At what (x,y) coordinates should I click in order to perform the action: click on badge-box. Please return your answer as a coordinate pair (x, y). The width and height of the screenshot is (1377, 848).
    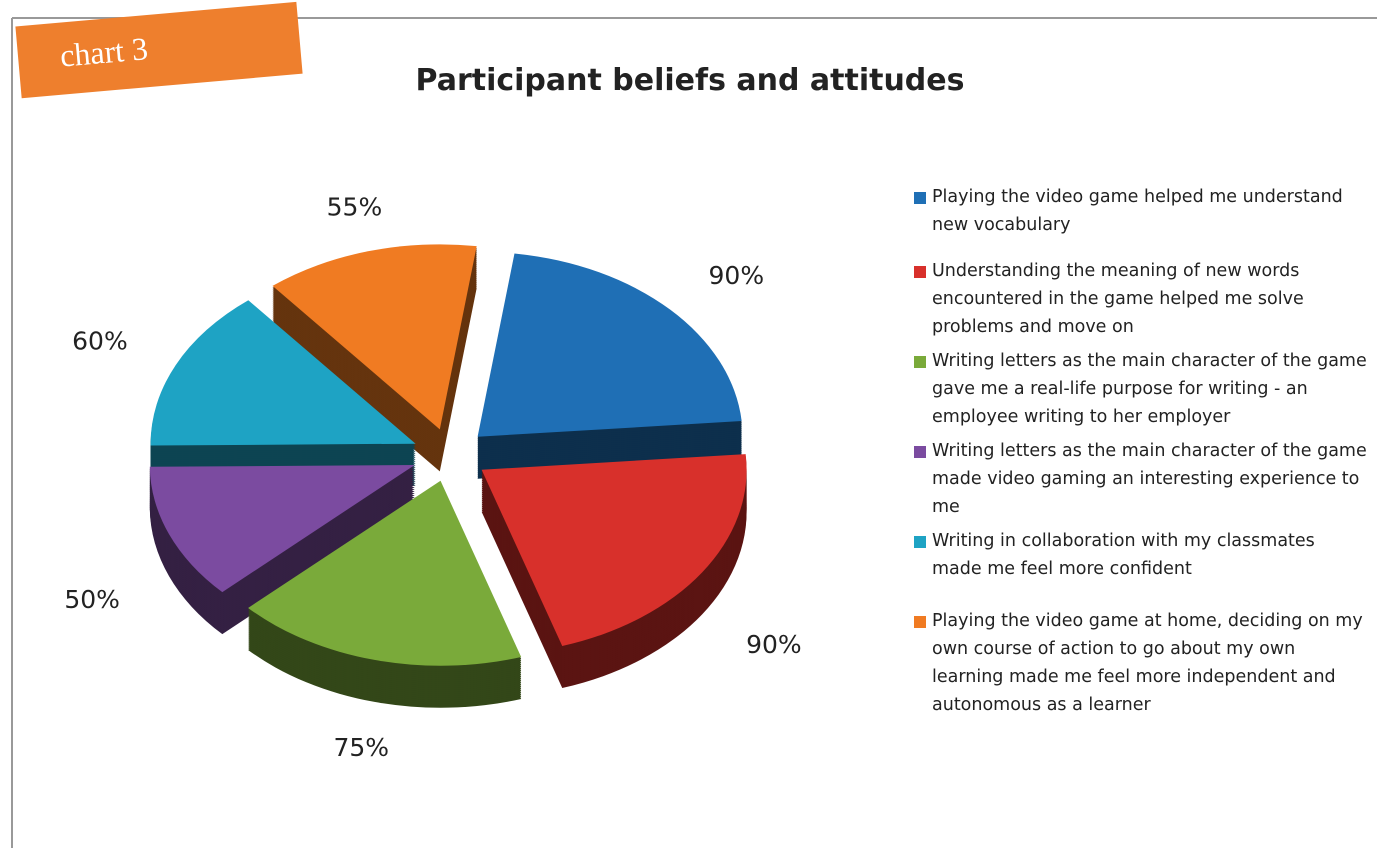
    Looking at the image, I should click on (159, 50).